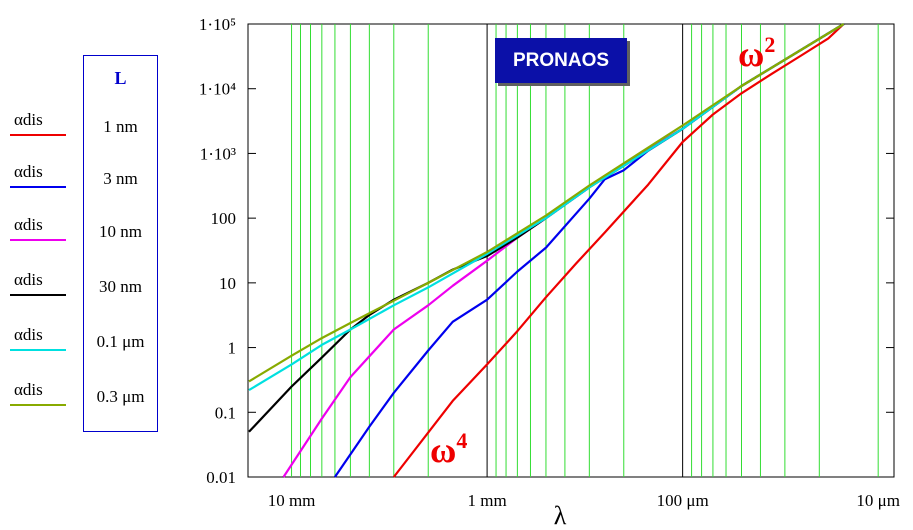 The height and width of the screenshot is (530, 913). What do you see at coordinates (120, 78) in the screenshot?
I see `legend-l-title: L` at bounding box center [120, 78].